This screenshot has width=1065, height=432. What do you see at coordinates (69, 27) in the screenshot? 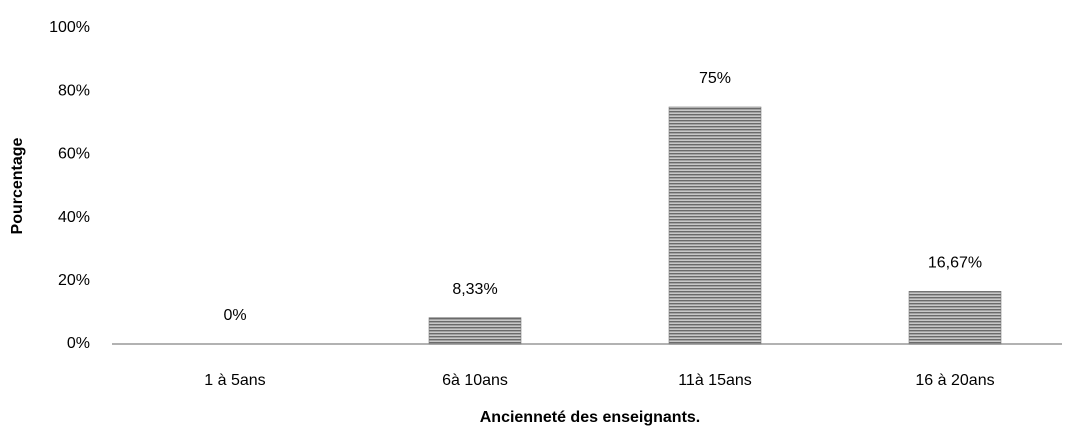
I see `y-tick-label: 100%` at bounding box center [69, 27].